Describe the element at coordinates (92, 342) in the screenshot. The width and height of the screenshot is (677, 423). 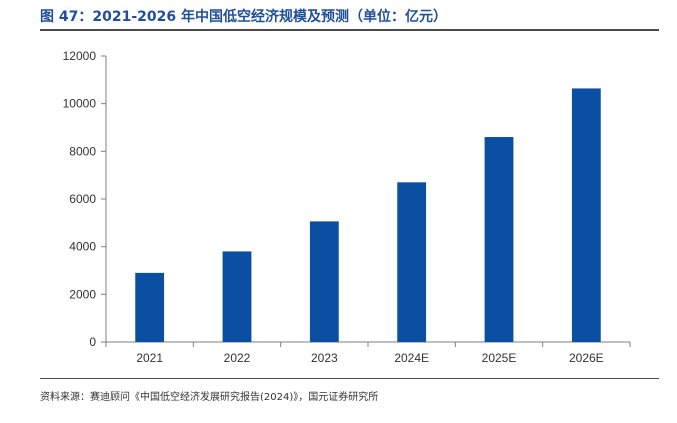
I see `y-tick-label: 0` at that location.